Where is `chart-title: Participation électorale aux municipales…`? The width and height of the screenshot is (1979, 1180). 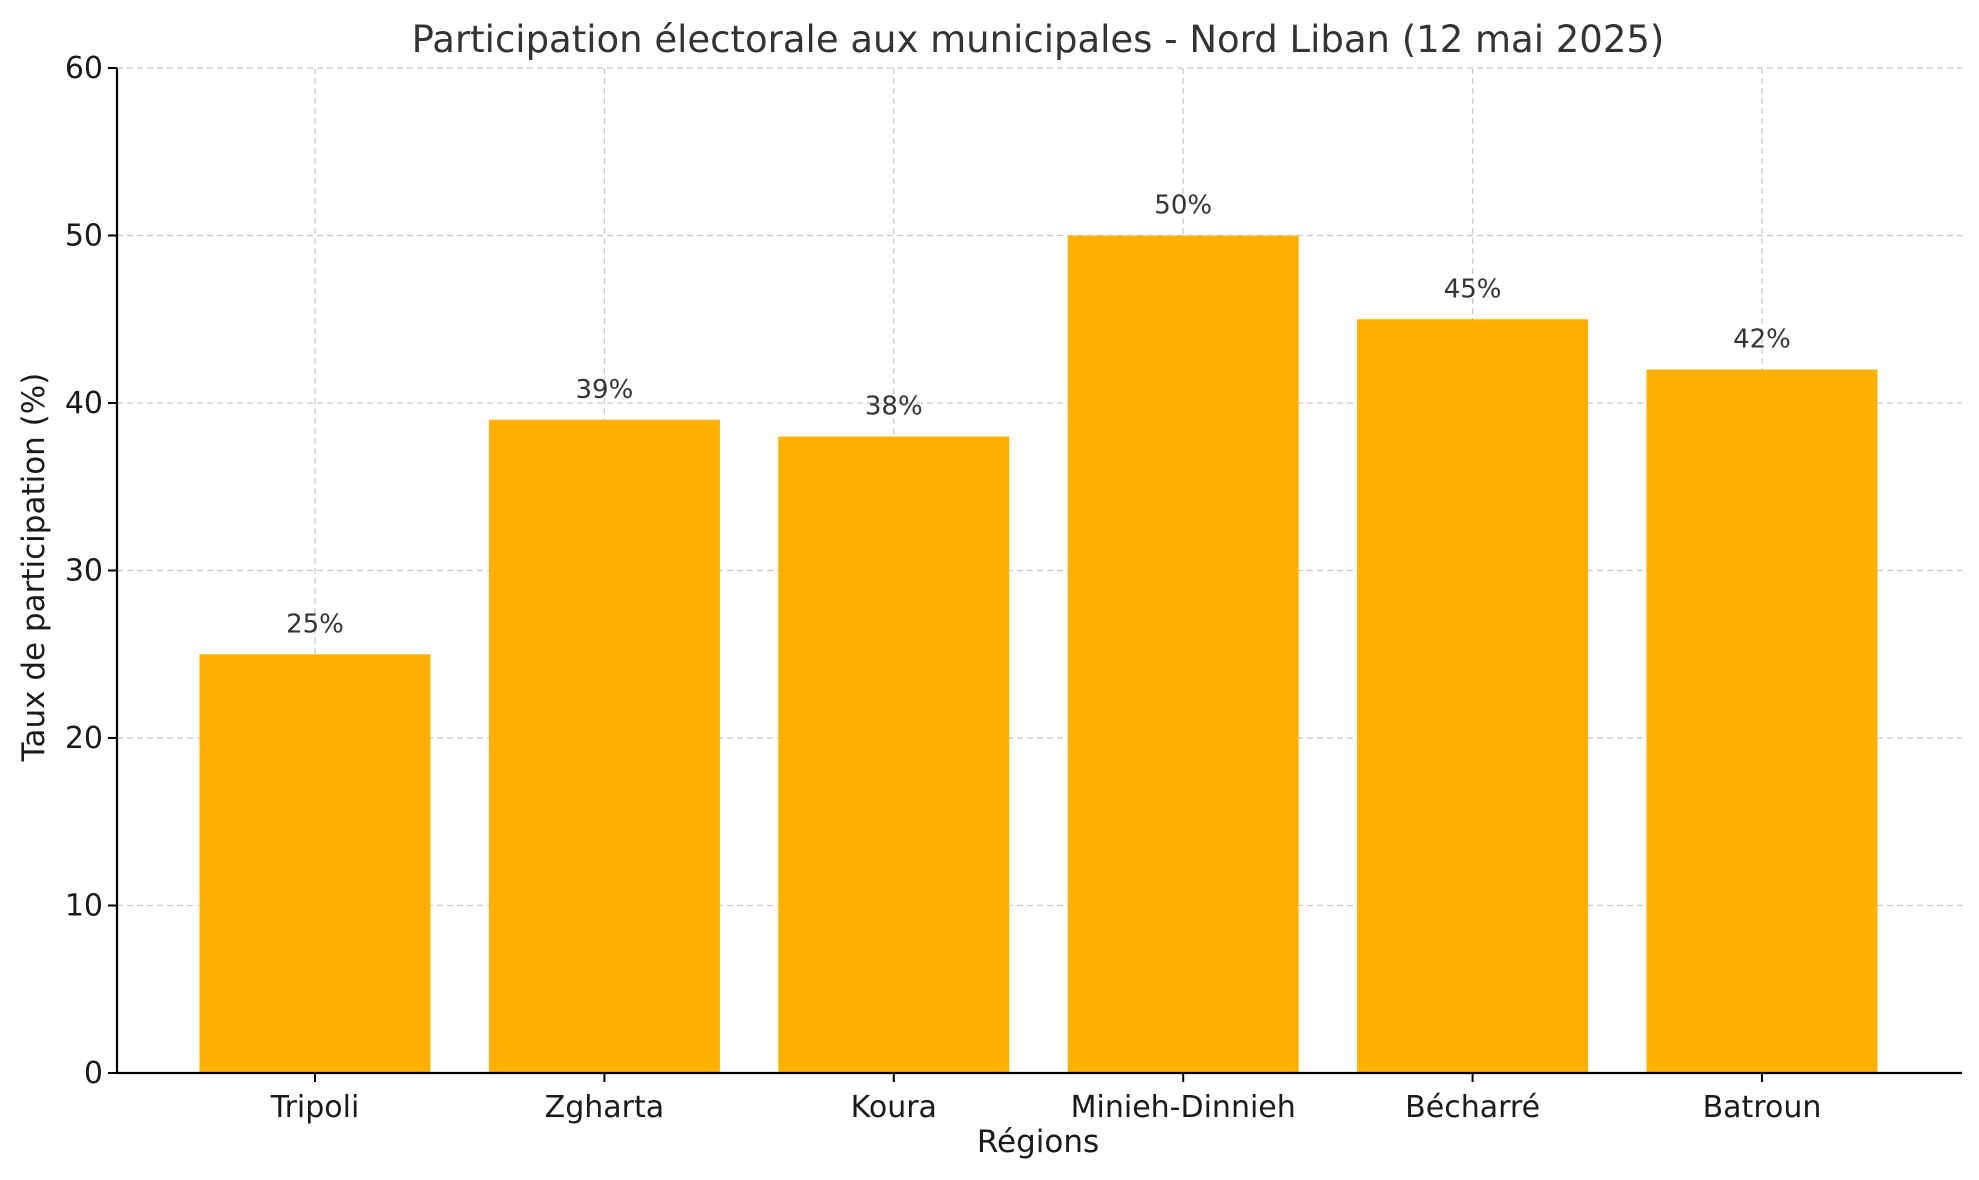 chart-title: Participation électorale aux municipales… is located at coordinates (1038, 39).